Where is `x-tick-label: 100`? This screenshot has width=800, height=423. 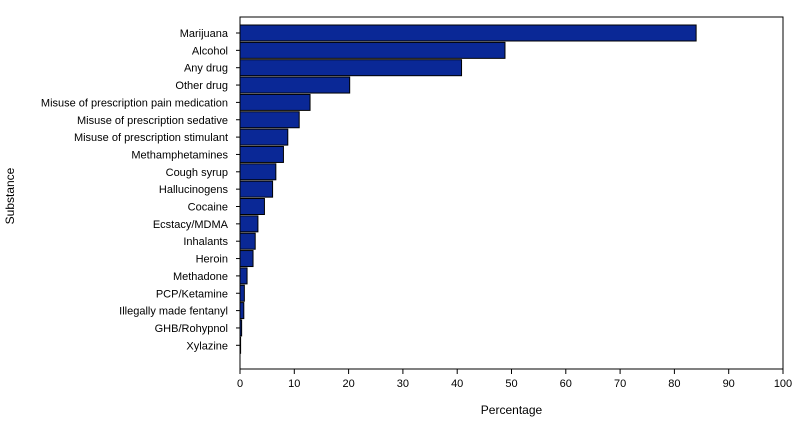 x-tick-label: 100 is located at coordinates (783, 384).